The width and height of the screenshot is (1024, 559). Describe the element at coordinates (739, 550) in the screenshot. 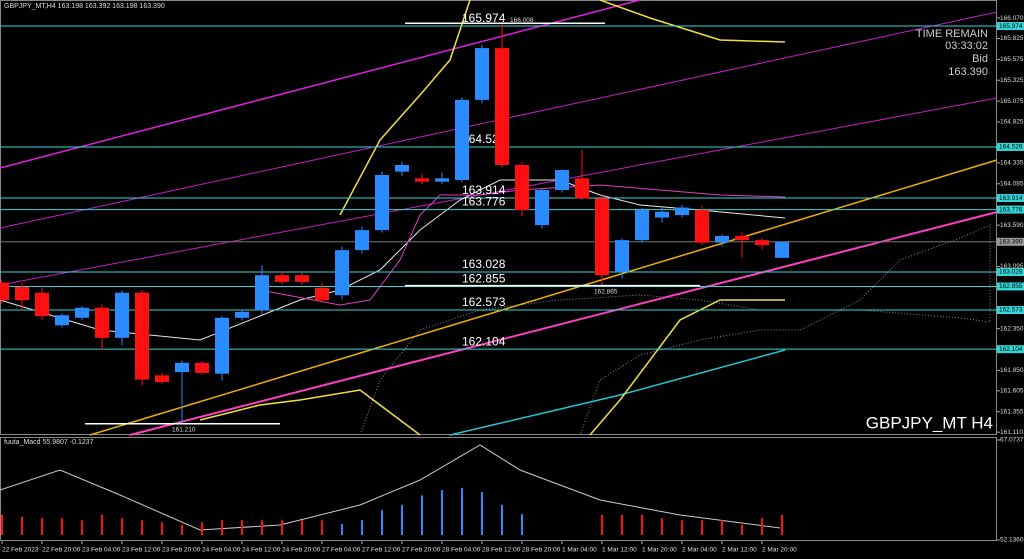

I see `x-tick-label: 2 Mar 12:00` at that location.